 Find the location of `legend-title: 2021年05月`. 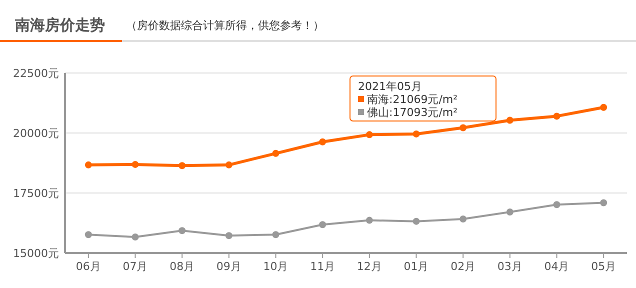

legend-title: 2021年05月 is located at coordinates (390, 86).